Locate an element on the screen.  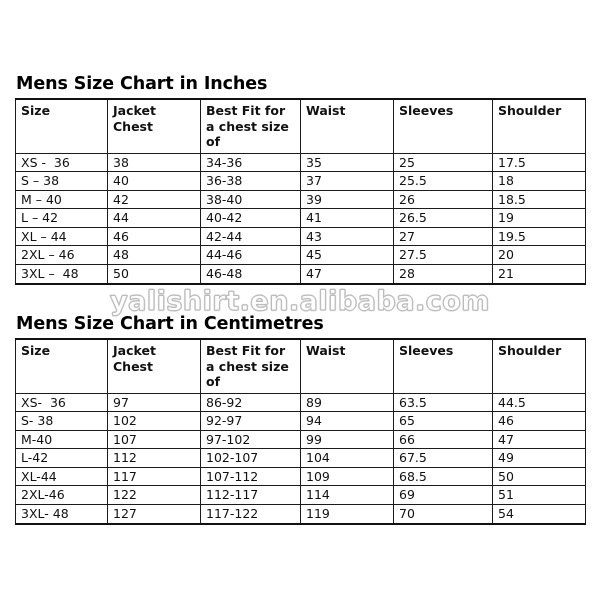
cell-sleeves: 25 is located at coordinates (443, 162).